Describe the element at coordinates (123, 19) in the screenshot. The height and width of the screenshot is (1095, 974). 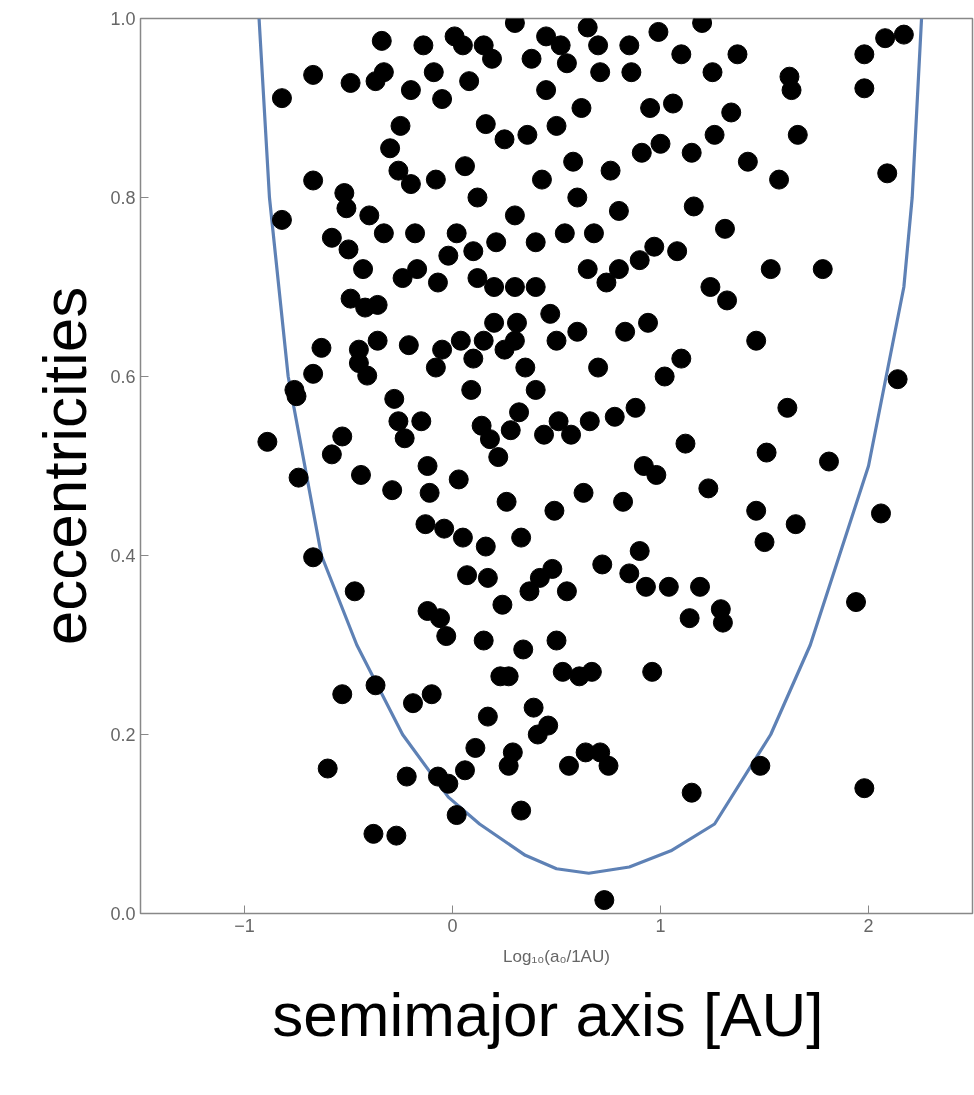
I see `y-tick-label: 1.0` at that location.